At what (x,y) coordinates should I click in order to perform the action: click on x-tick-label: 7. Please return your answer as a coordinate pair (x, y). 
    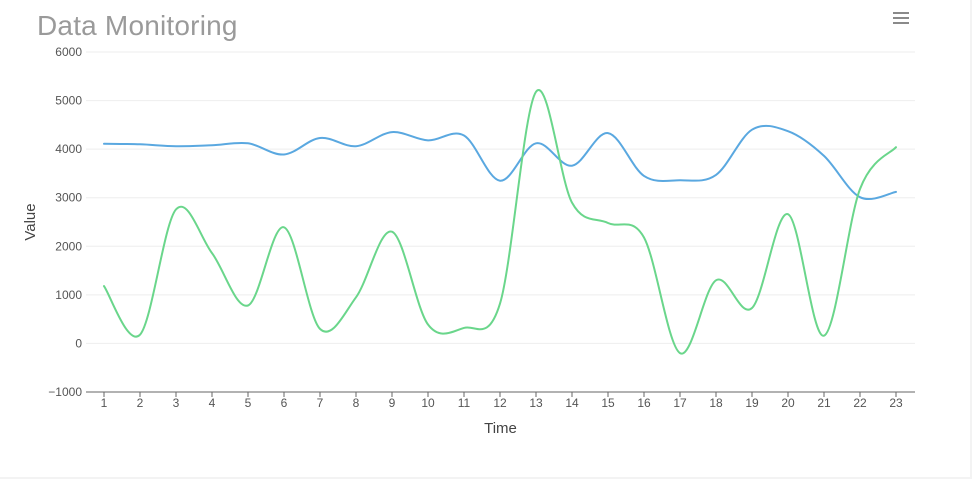
    Looking at the image, I should click on (320, 403).